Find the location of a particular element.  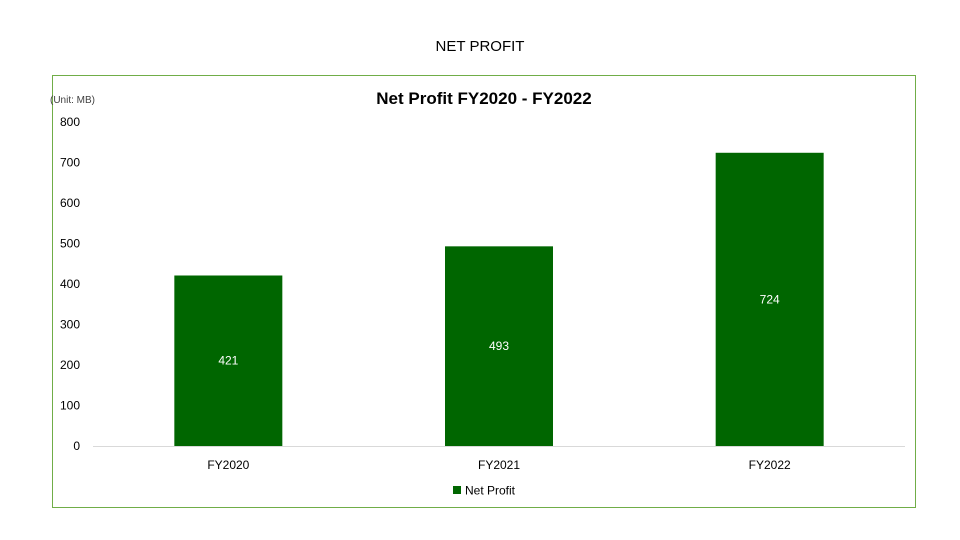

y-tick-label: 300 is located at coordinates (70, 325).